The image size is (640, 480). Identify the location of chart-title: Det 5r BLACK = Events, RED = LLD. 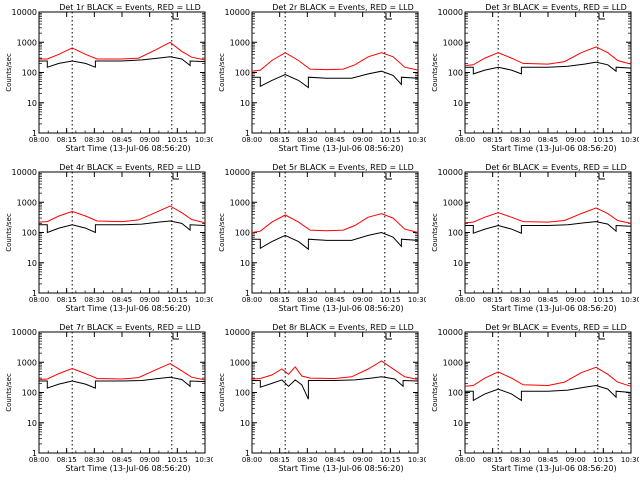
(343, 167).